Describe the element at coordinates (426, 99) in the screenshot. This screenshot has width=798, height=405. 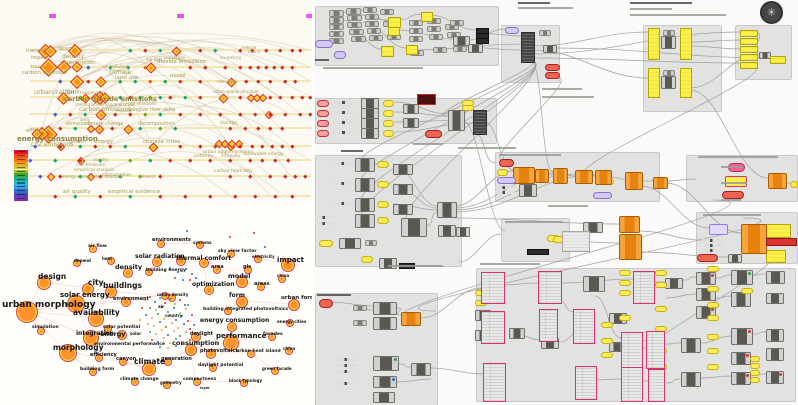
I see `gh-panel-maroon` at that location.